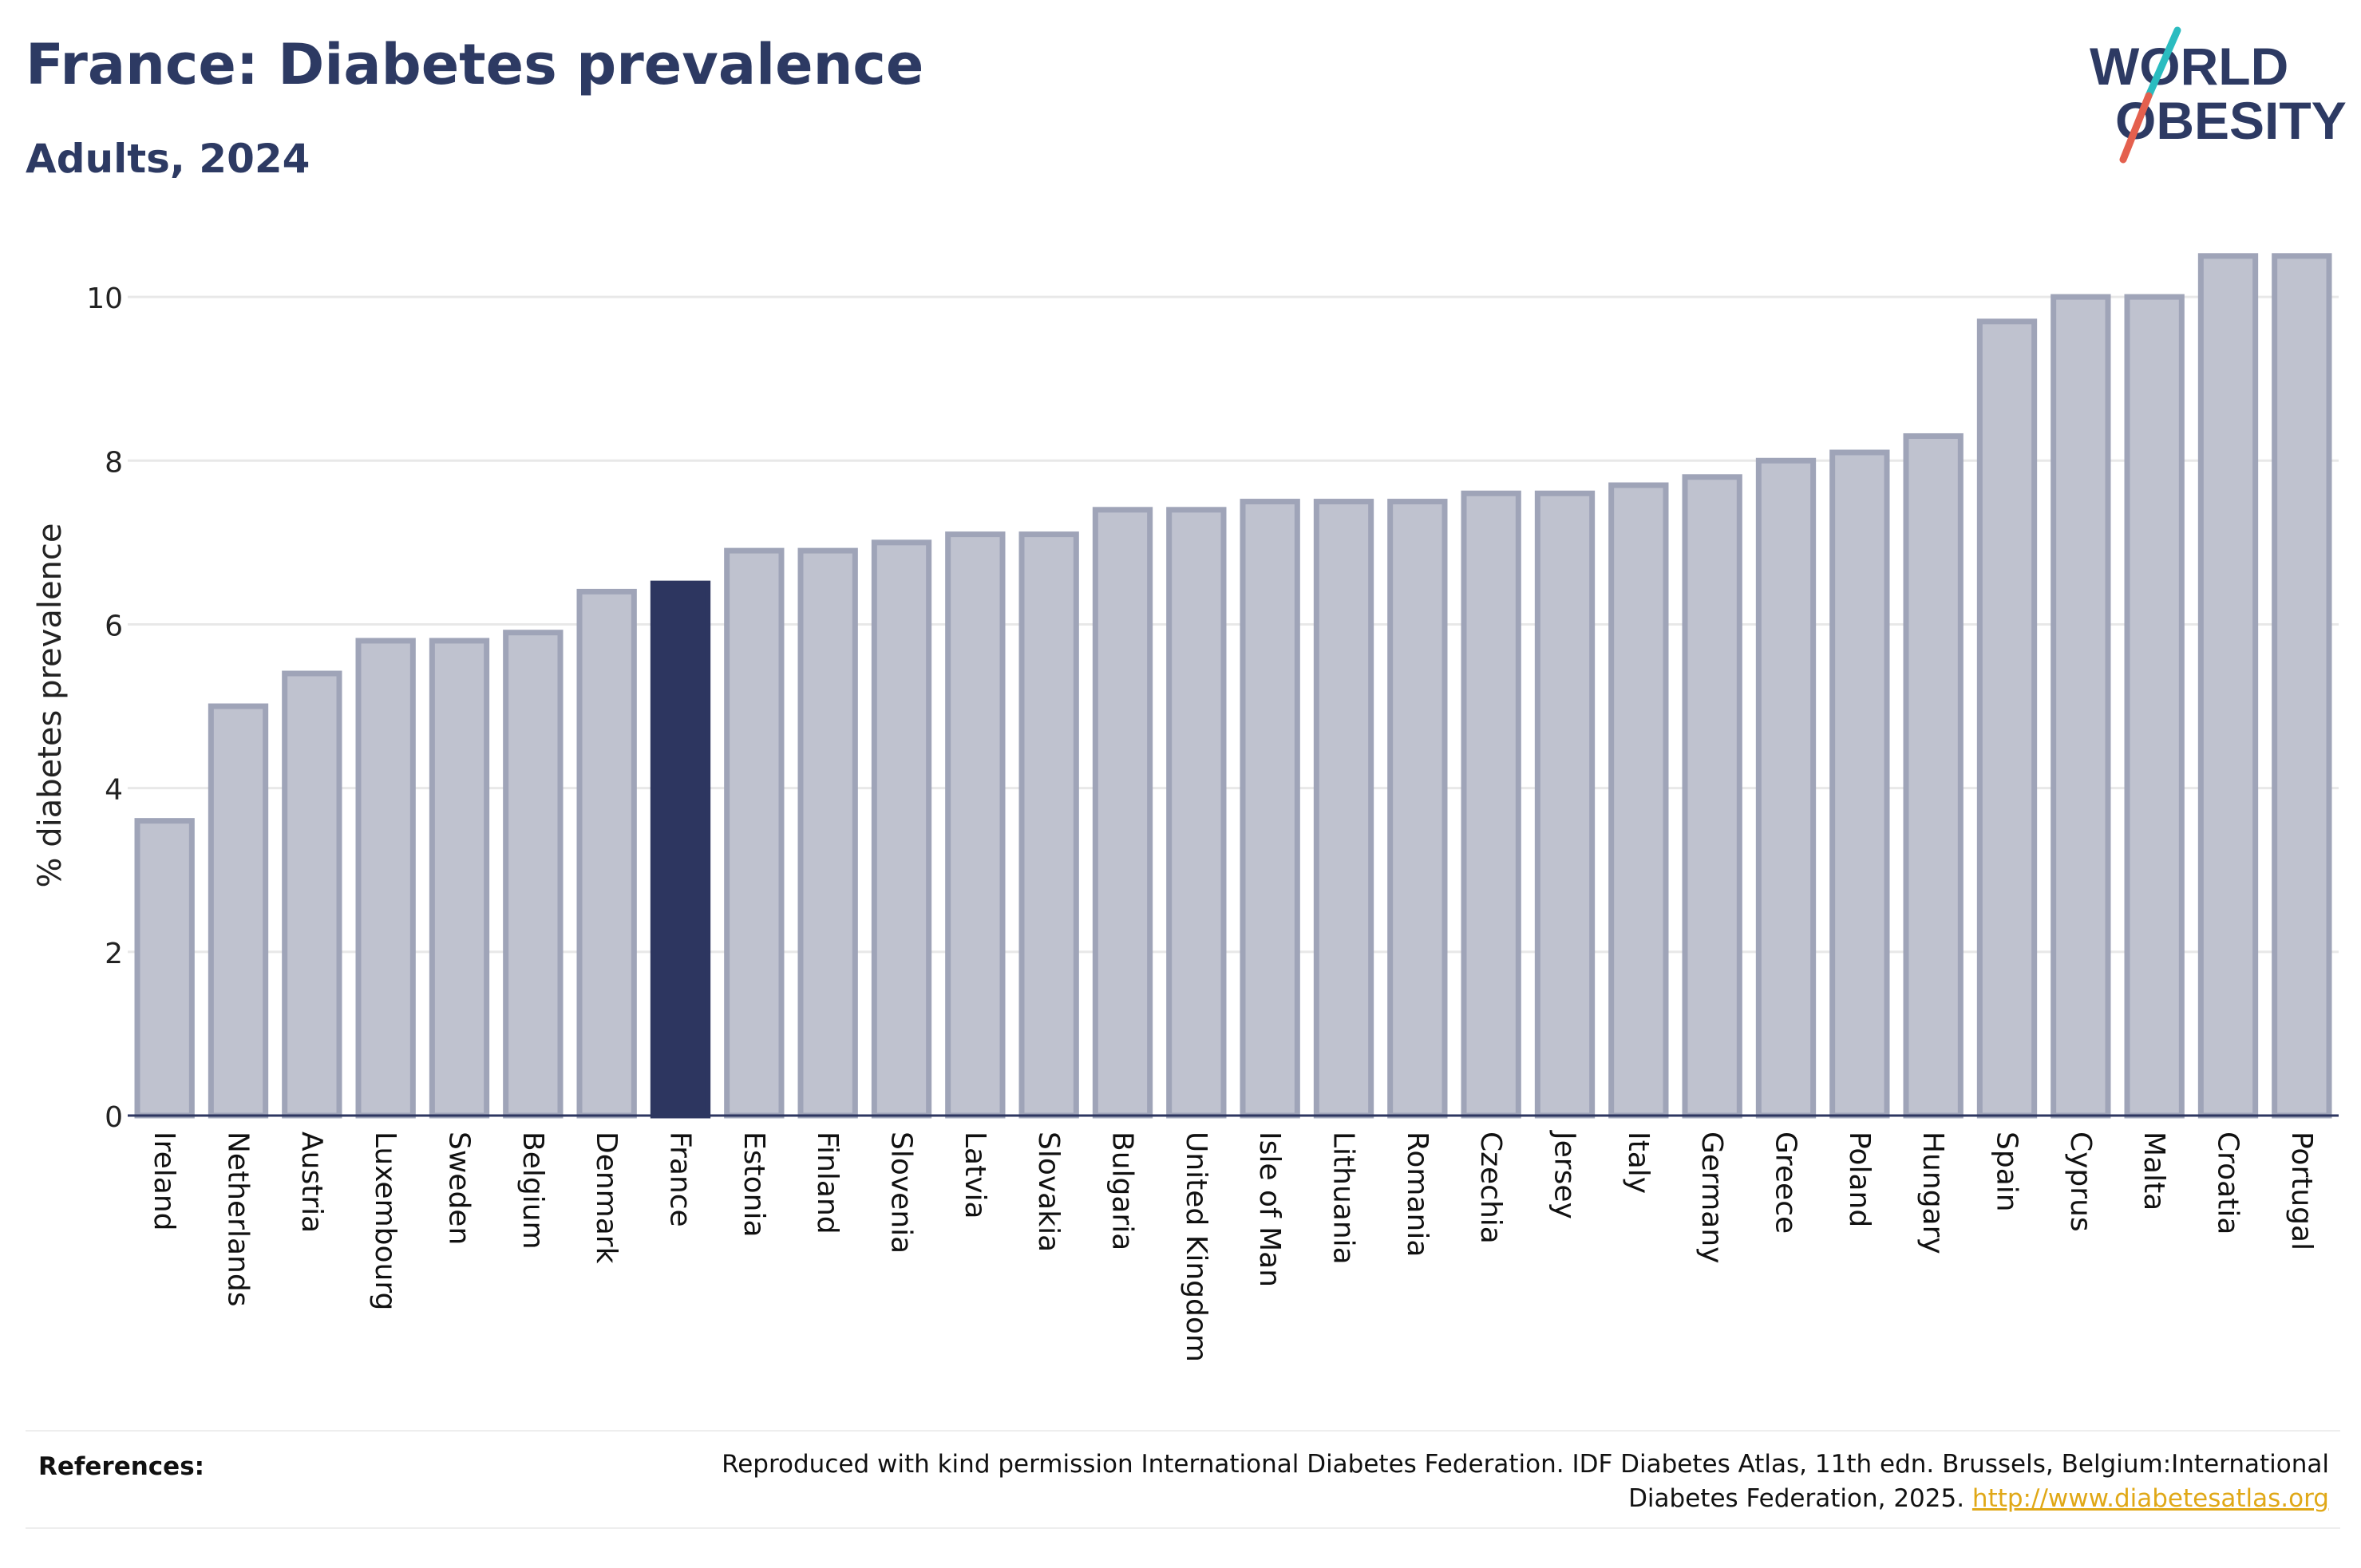  I want to click on bar-united-kingdom, so click(1196, 813).